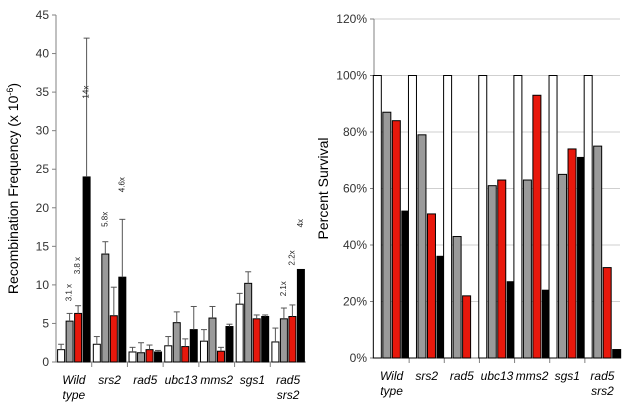 Image resolution: width=629 pixels, height=405 pixels. Describe the element at coordinates (43, 208) in the screenshot. I see `y-tick-label: 20` at that location.